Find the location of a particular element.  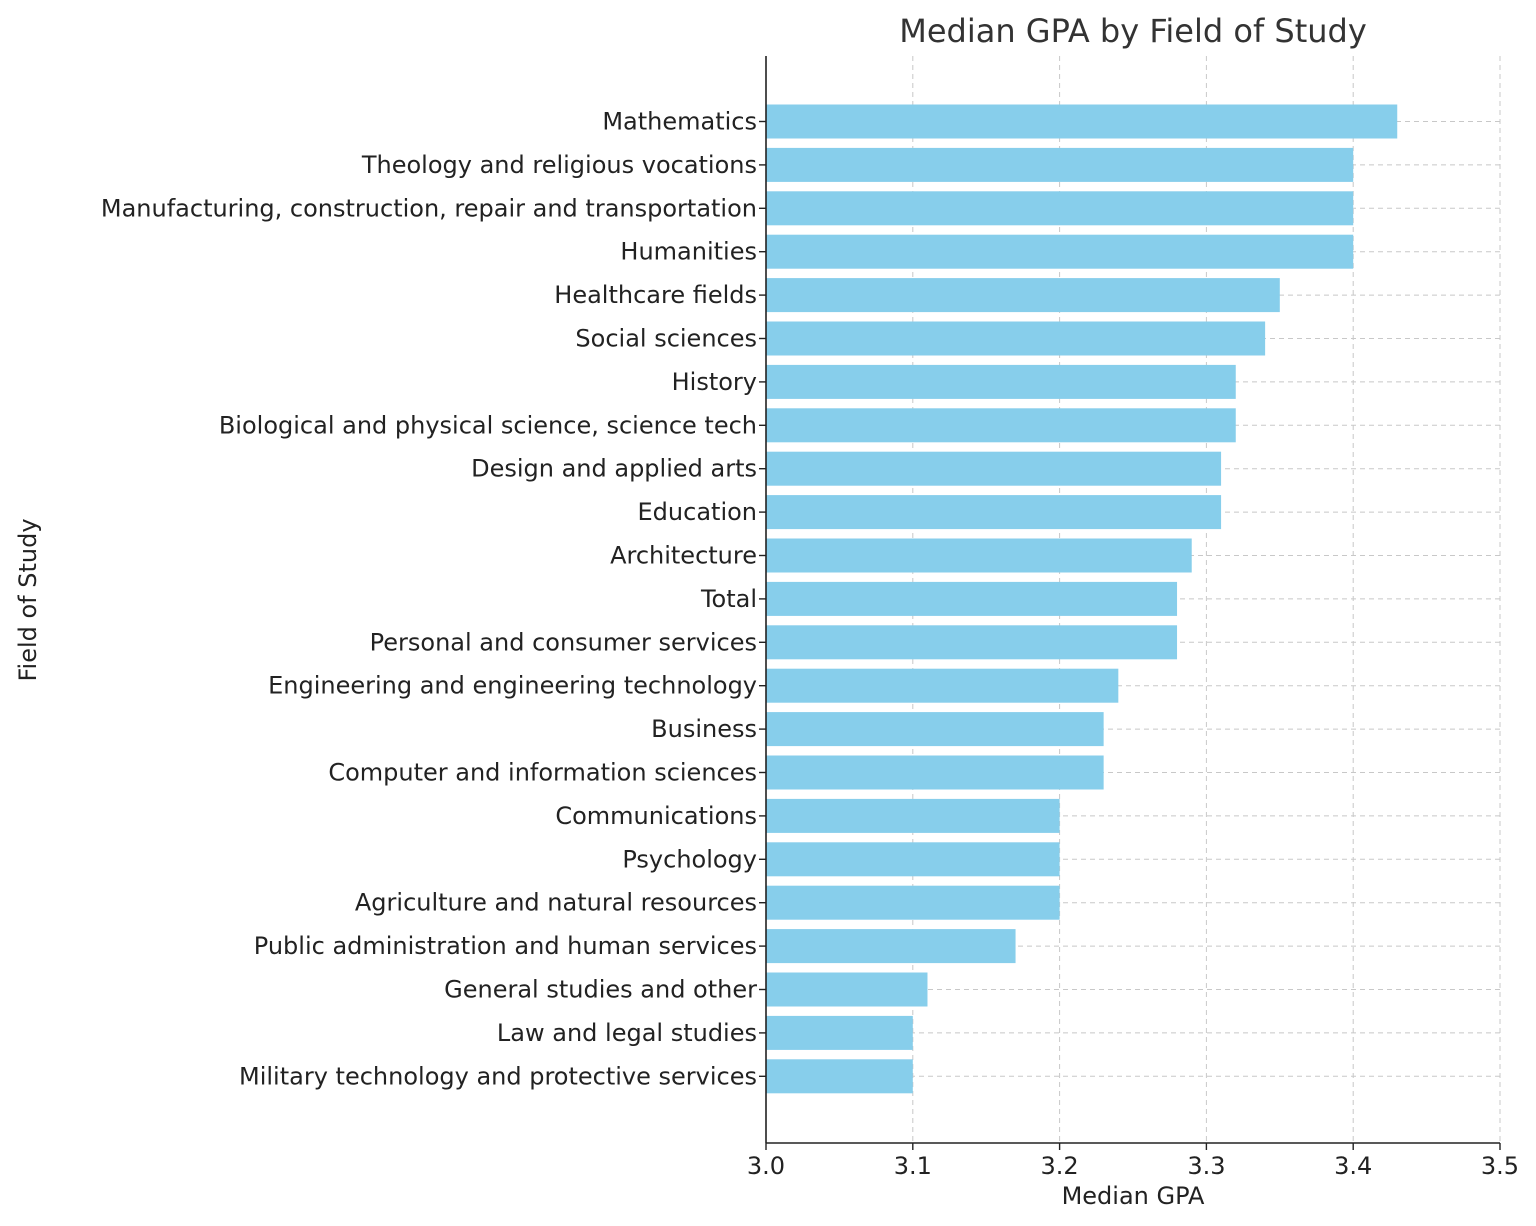

x-tick-label: 3.5 is located at coordinates (1500, 1166).